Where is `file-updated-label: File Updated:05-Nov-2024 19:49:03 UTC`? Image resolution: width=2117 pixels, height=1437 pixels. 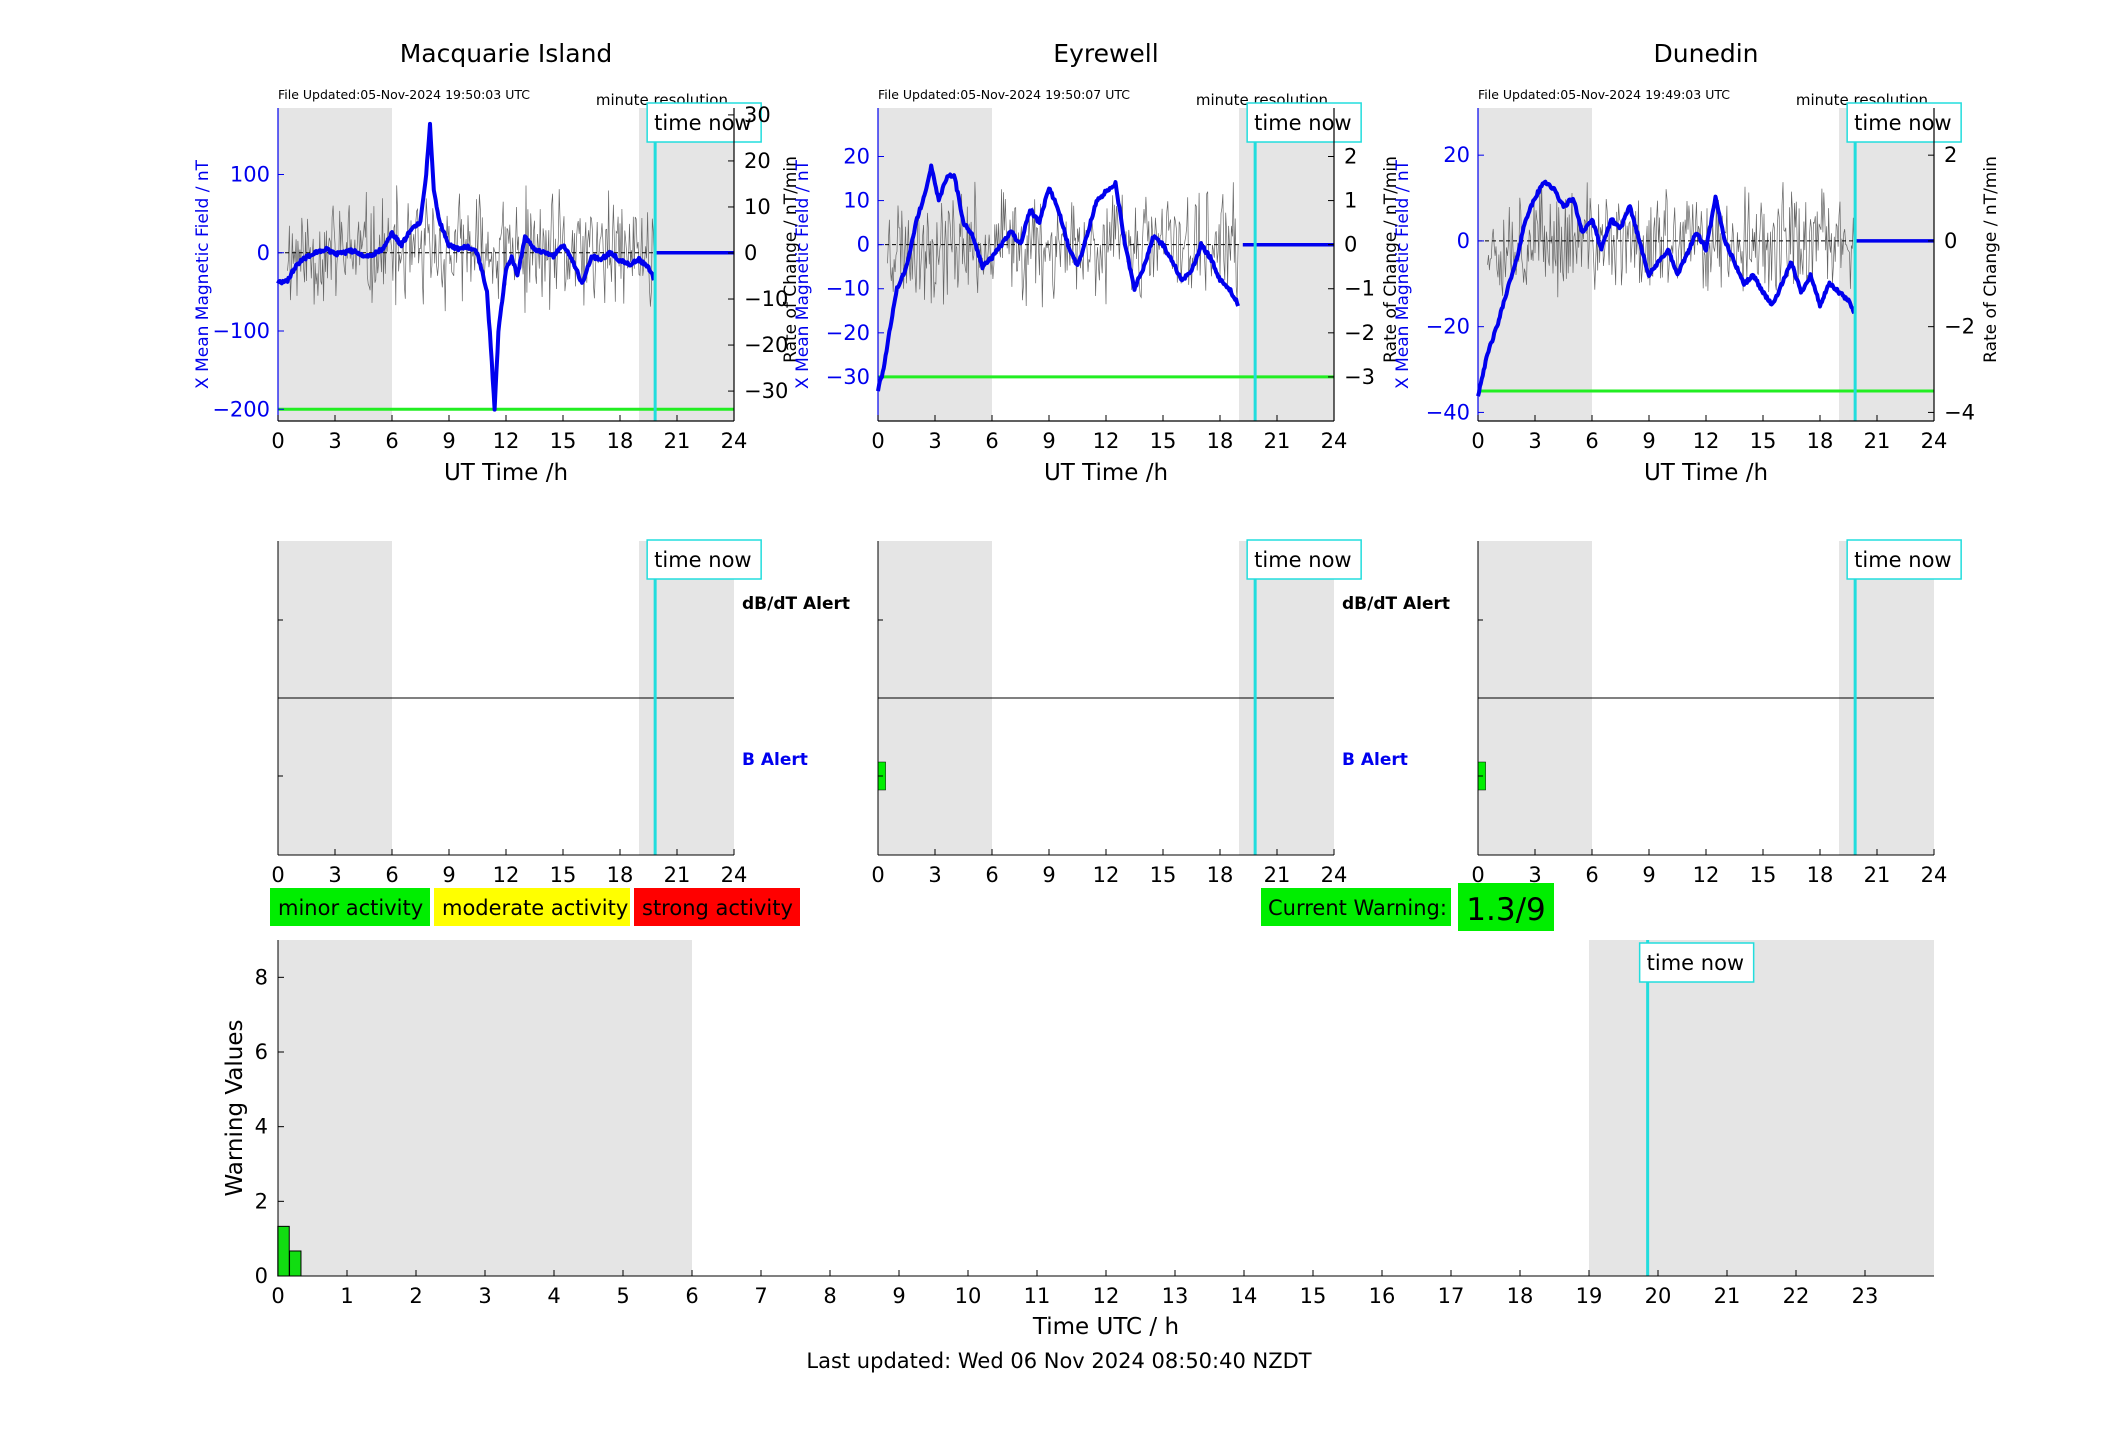
file-updated-label: File Updated:05-Nov-2024 19:49:03 UTC is located at coordinates (1604, 94).